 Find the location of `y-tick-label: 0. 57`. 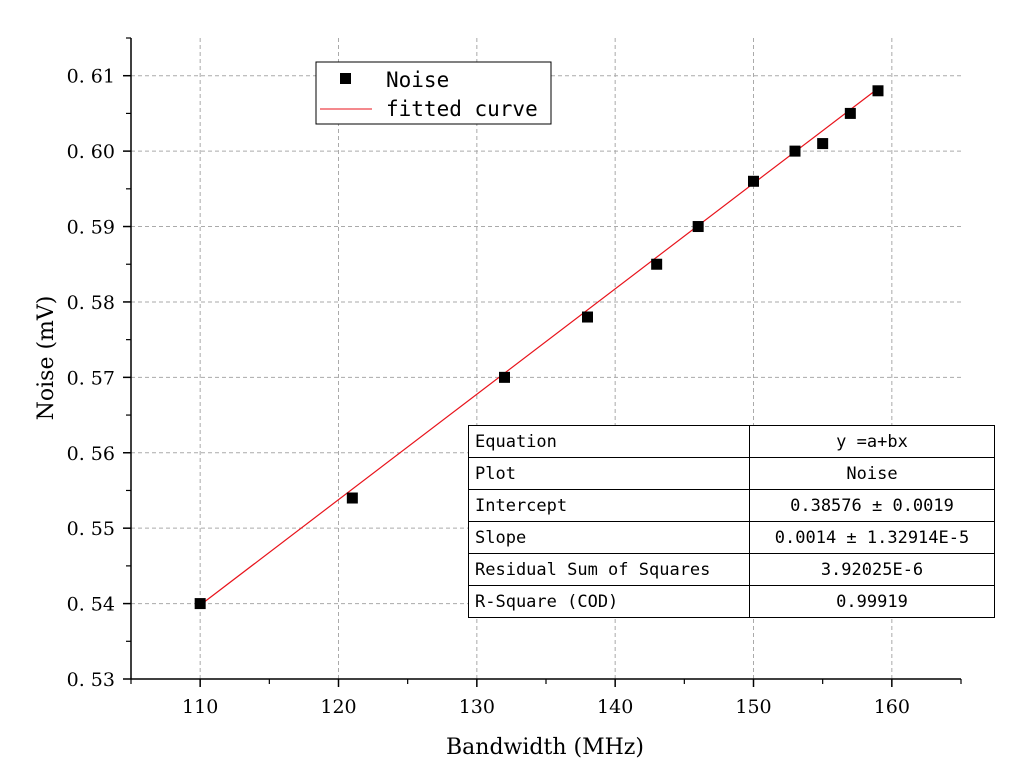

y-tick-label: 0. 57 is located at coordinates (91, 378).